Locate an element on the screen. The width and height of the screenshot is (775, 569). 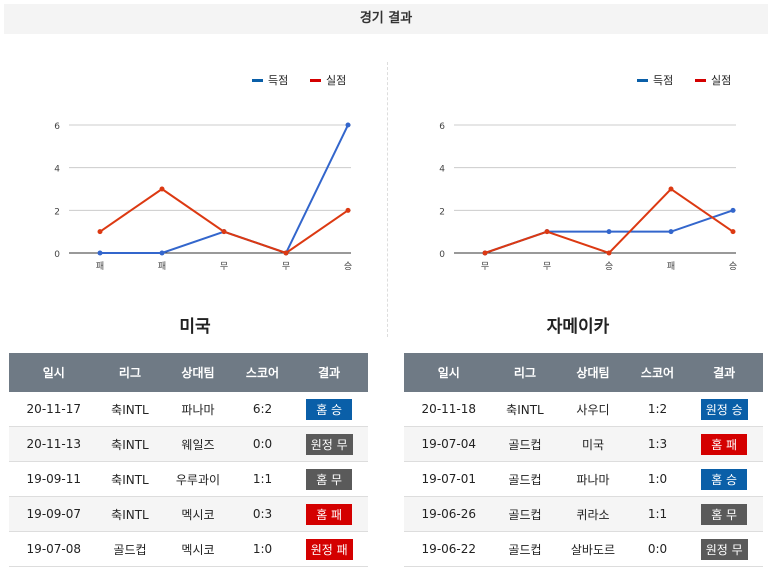
table-row: 19-07-04 골드컵 미국 1:3 홈 패 is located at coordinates (583, 444).